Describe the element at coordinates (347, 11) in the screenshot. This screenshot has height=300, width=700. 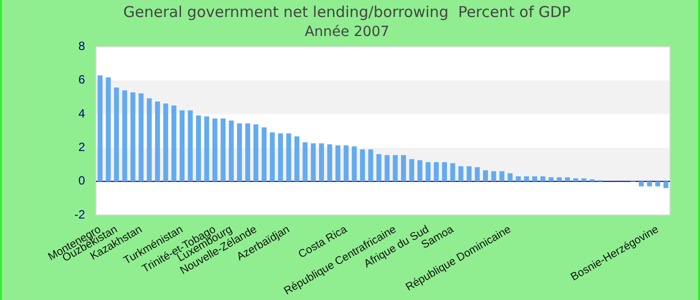
I see `chart-title: General government net lending/borrowing Percent of GDP` at that location.